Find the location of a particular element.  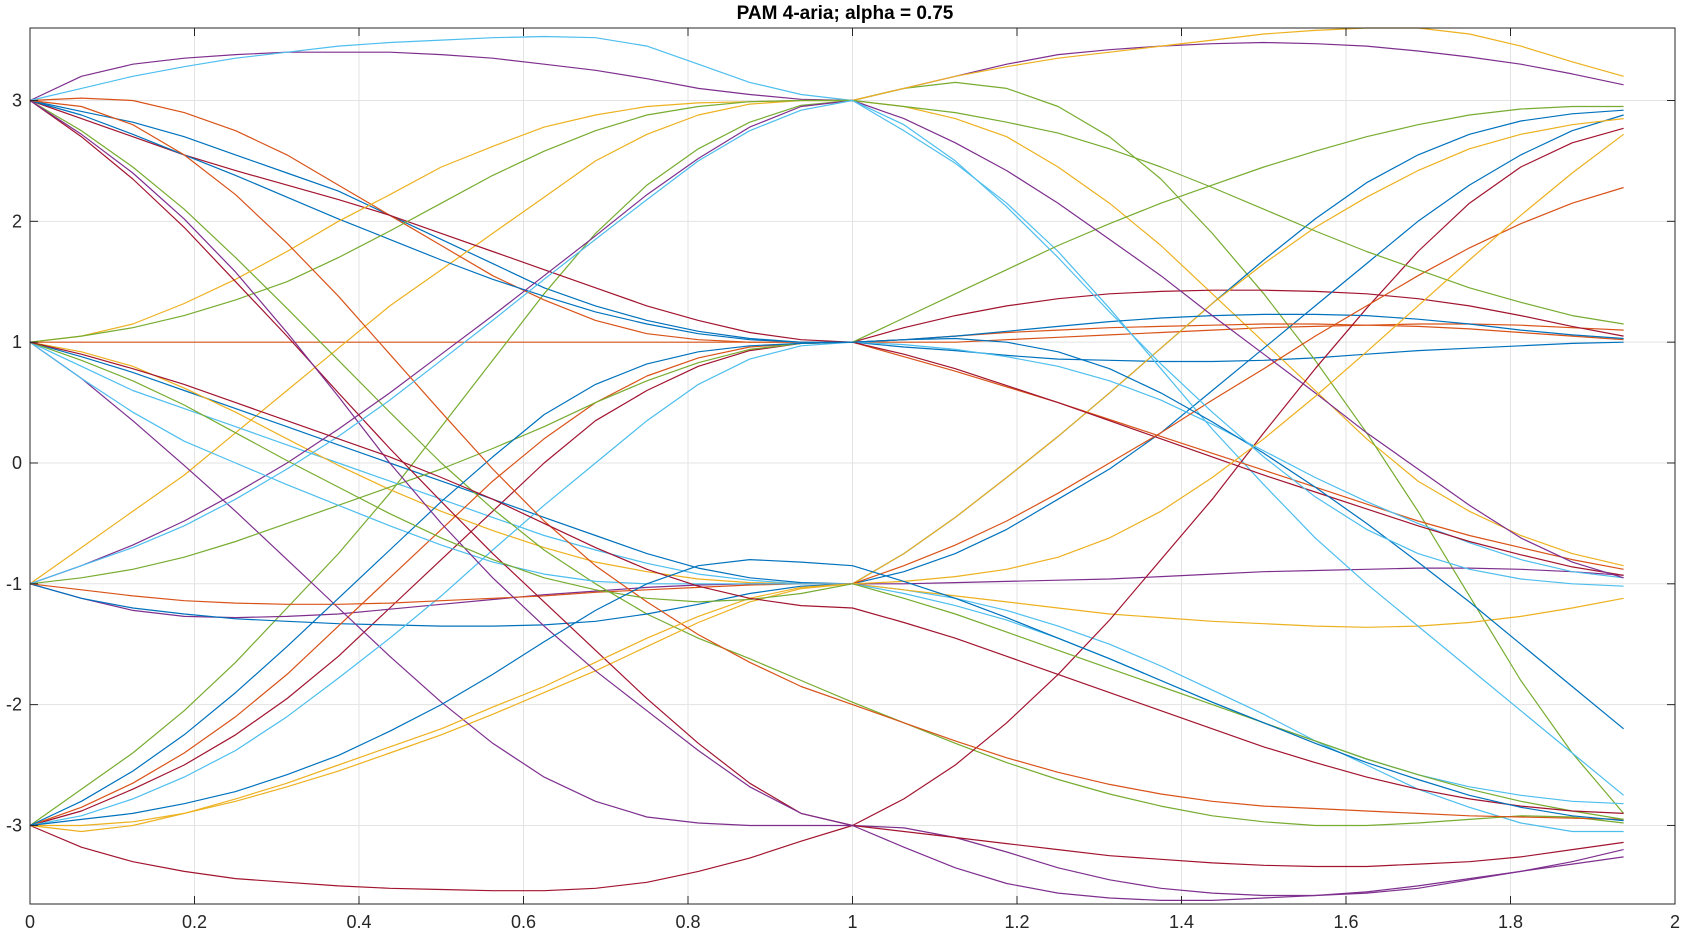

x-tick-label: 1.8 is located at coordinates (1510, 922).